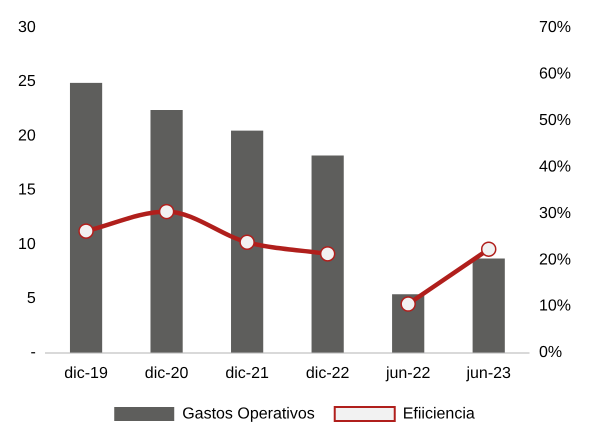 The height and width of the screenshot is (440, 593). What do you see at coordinates (247, 373) in the screenshot?
I see `x-tick-label: dic-21` at bounding box center [247, 373].